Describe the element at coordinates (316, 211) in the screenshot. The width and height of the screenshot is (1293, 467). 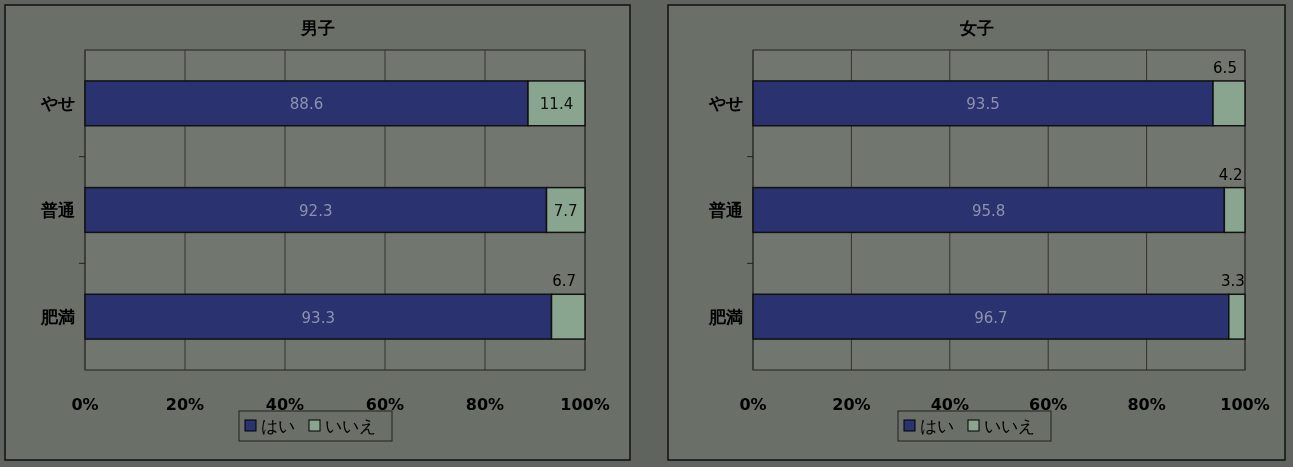
I see `data-label: 92.3` at that location.